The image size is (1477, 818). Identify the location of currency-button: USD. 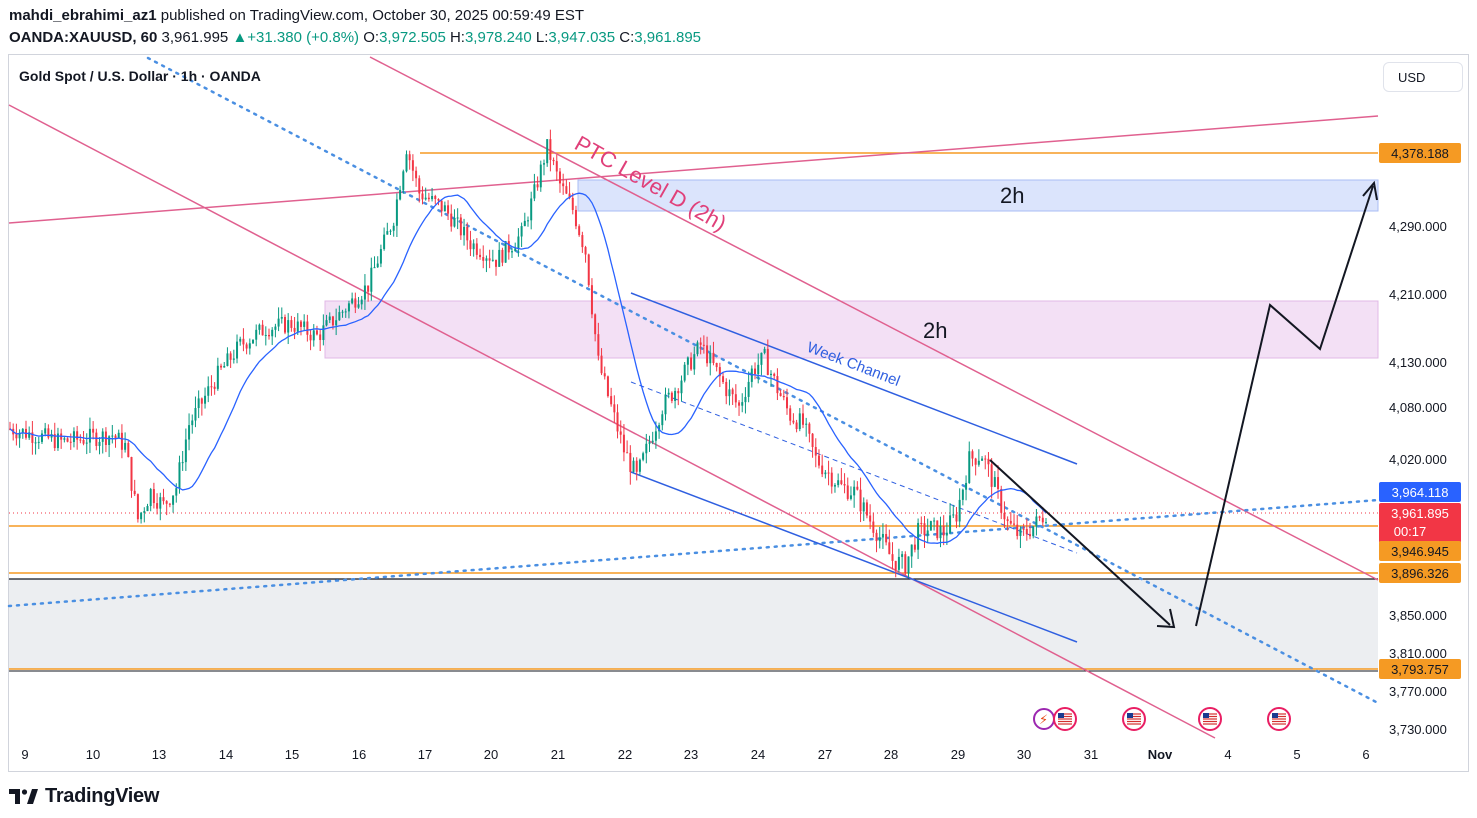
(1423, 77).